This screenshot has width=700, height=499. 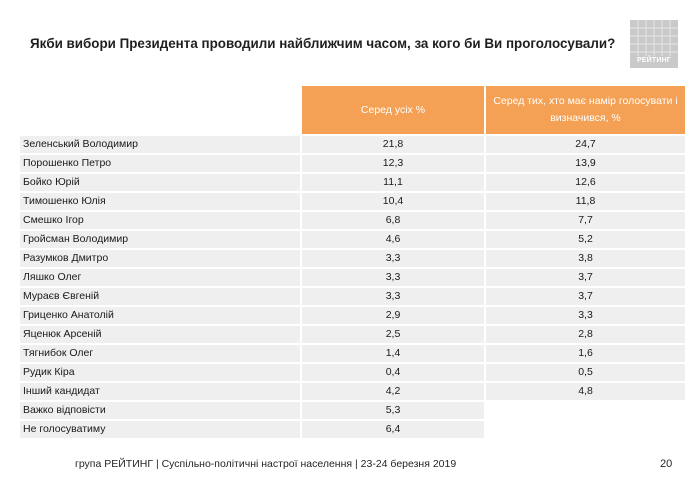 I want to click on table-row: Смешко Ігор 6,8 7,7, so click(x=350, y=221).